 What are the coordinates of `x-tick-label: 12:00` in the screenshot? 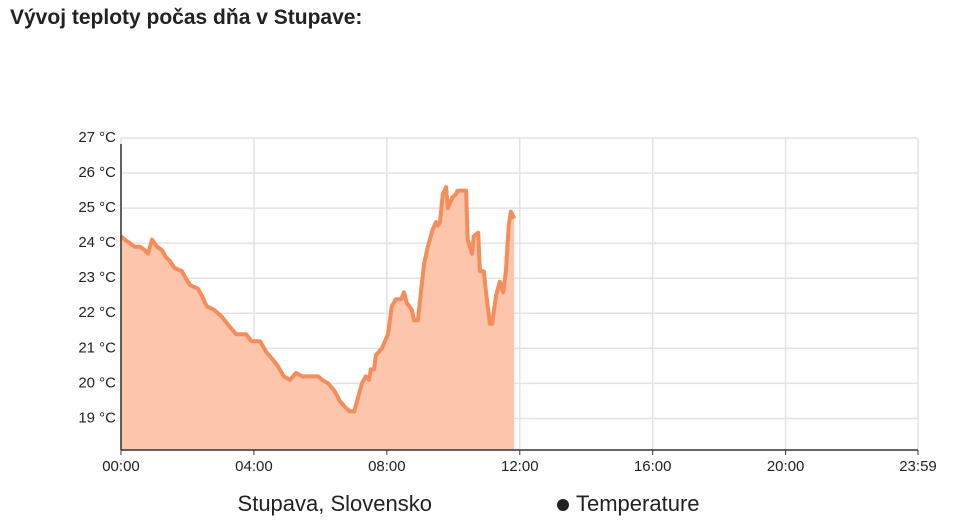 It's located at (520, 466).